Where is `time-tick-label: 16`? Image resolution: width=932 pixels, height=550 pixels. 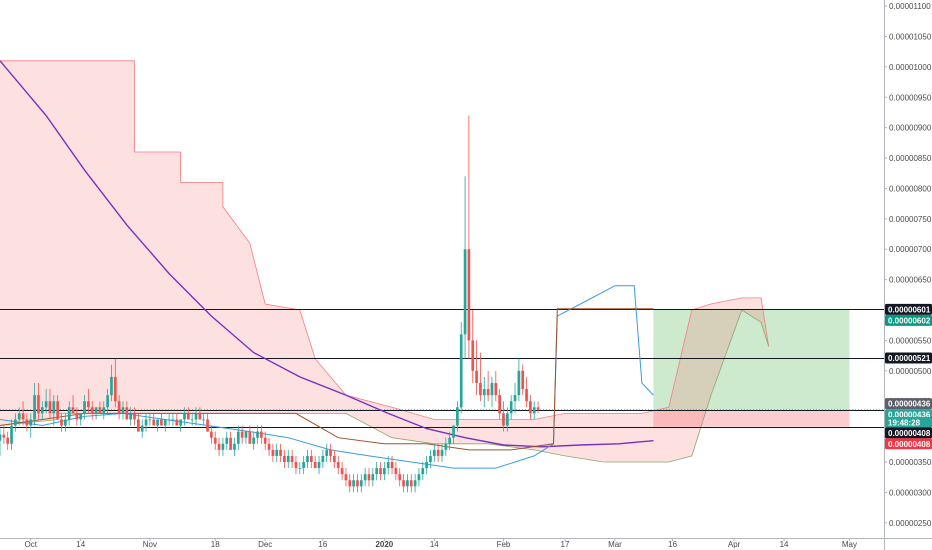 time-tick-label: 16 is located at coordinates (322, 544).